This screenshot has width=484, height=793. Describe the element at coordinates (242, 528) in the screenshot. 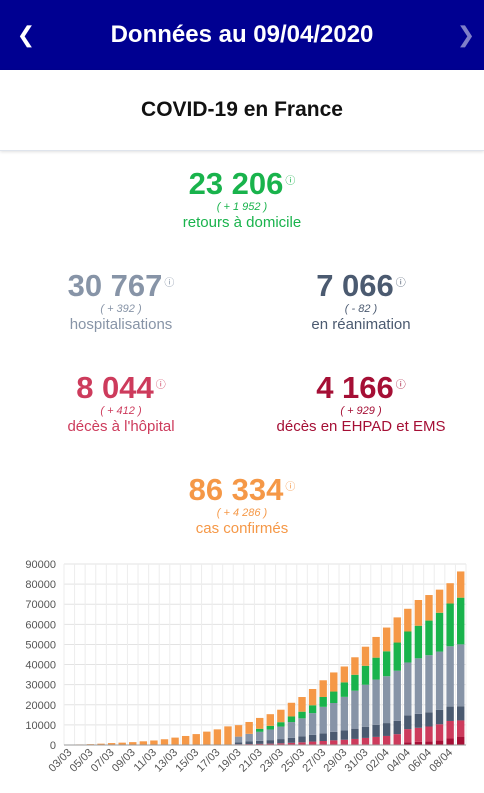

I see `stat-label: cas confirmés` at that location.